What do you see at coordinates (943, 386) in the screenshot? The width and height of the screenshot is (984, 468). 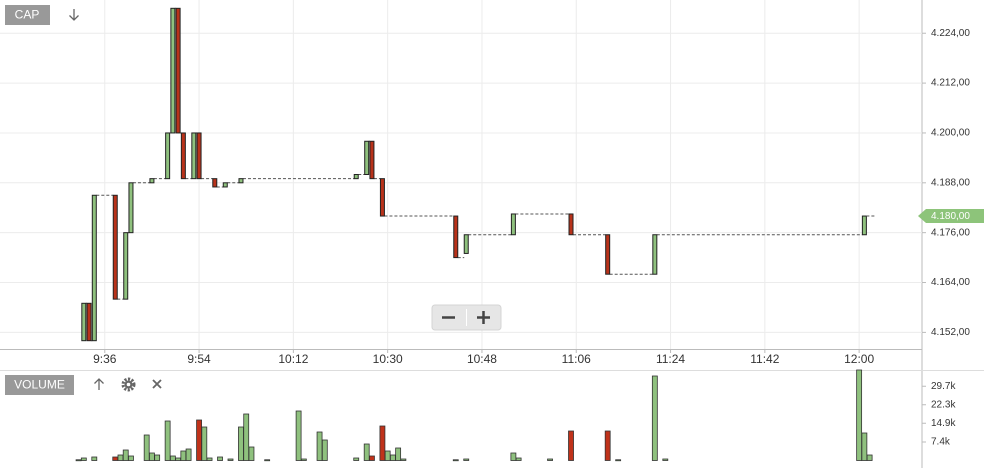 I see `y-tick-label: 29.7k` at bounding box center [943, 386].